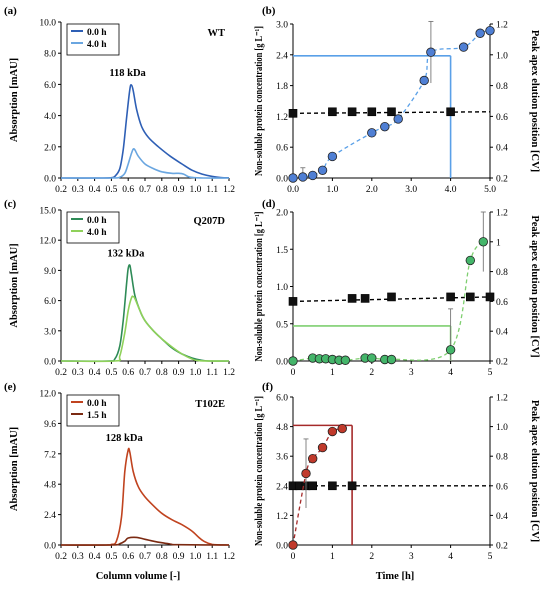  Describe the element at coordinates (145, 496) in the screenshot. I see `series-line-0-0-h` at that location.